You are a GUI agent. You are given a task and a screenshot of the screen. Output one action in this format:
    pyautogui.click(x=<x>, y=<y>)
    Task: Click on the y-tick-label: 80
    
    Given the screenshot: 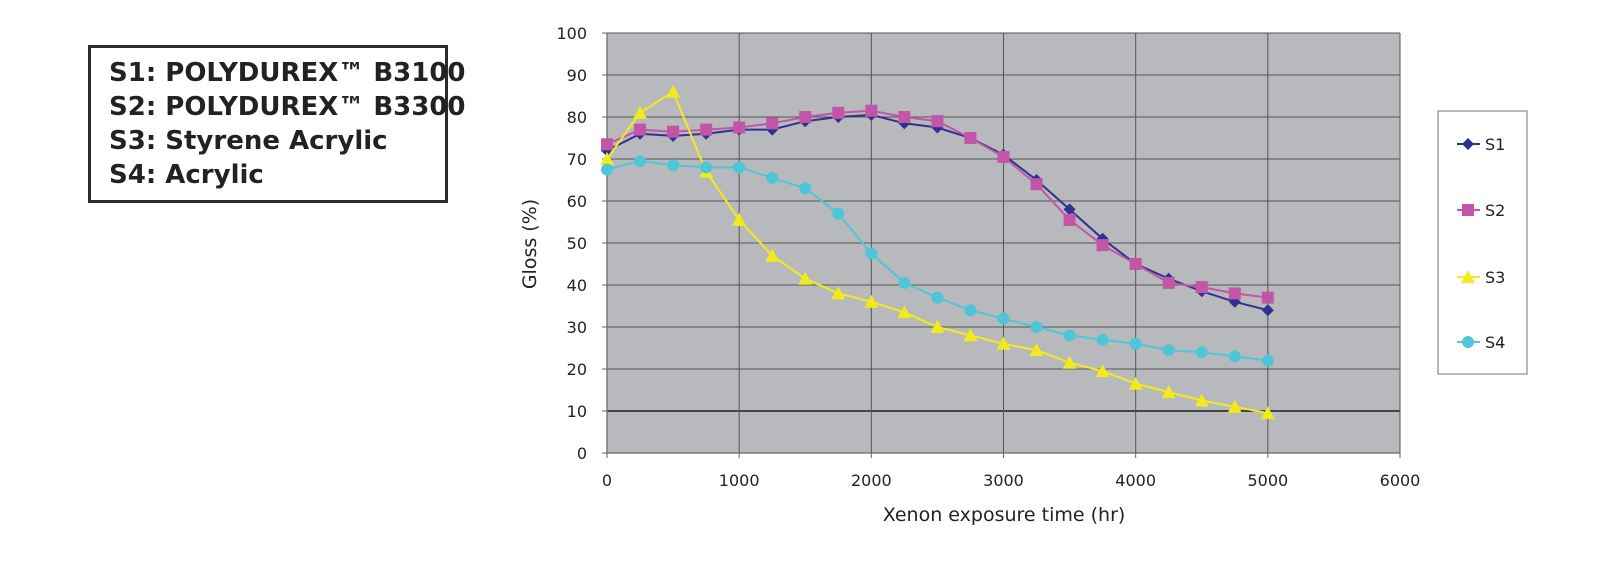 What is the action you would take?
    pyautogui.click(x=577, y=117)
    